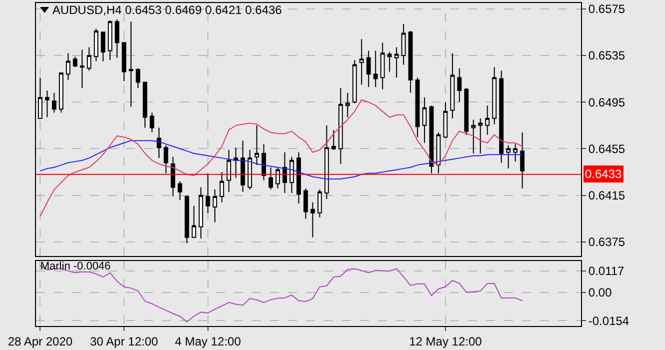  I want to click on y-tick-label: 0.6535, so click(607, 55).